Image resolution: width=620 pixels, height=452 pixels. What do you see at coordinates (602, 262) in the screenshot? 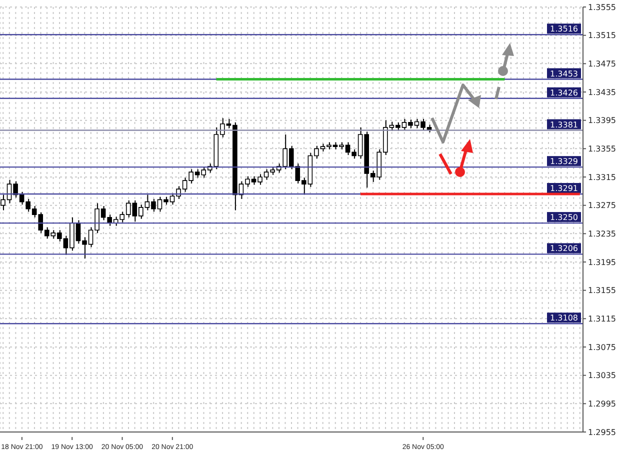
I see `y-tick-label: 1.3195` at bounding box center [602, 262].